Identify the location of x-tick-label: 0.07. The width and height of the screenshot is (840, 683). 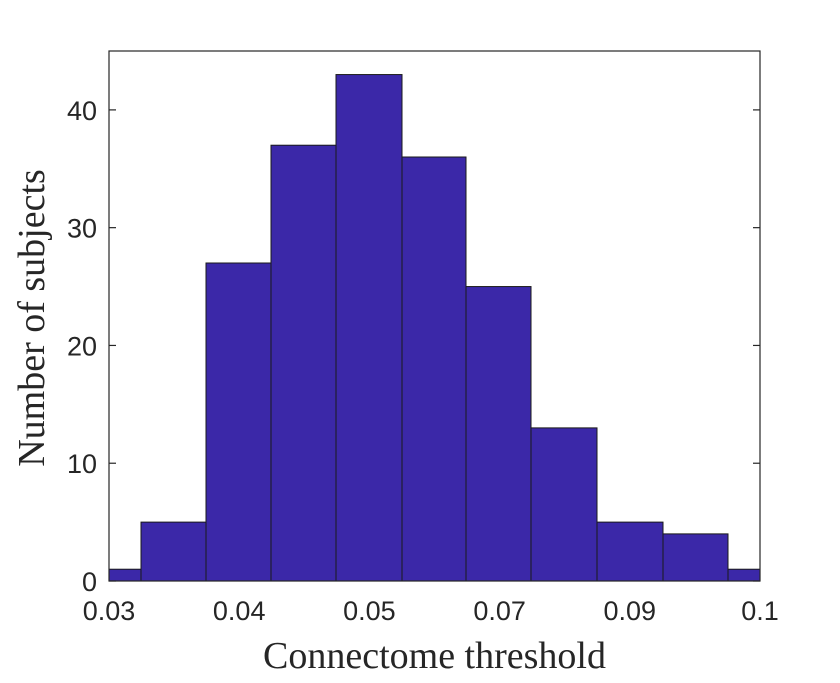
(499, 611).